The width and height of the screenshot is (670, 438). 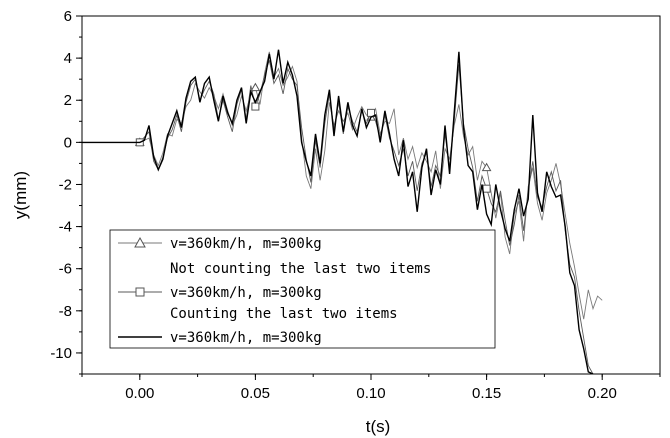 What do you see at coordinates (20, 195) in the screenshot?
I see `y-axis-title: y(mm)` at bounding box center [20, 195].